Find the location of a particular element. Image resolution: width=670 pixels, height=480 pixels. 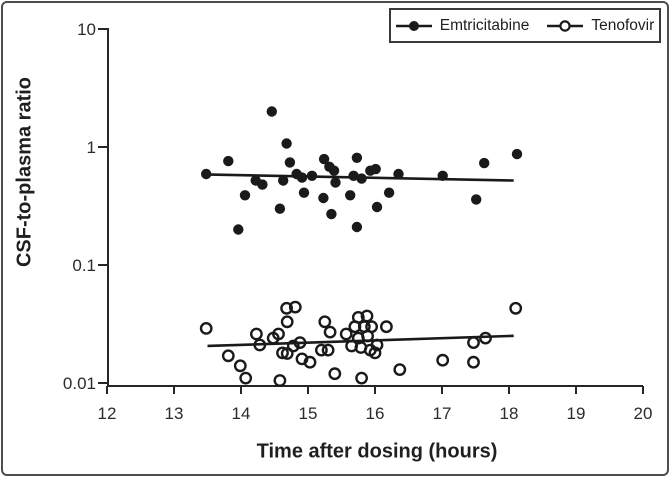

x-tick-label: 14 is located at coordinates (241, 413).